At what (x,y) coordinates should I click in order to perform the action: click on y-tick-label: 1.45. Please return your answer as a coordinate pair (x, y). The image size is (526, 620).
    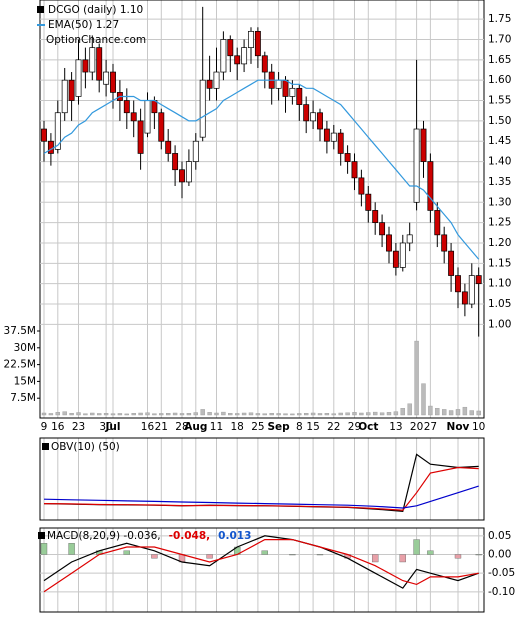
    Looking at the image, I should click on (499, 141).